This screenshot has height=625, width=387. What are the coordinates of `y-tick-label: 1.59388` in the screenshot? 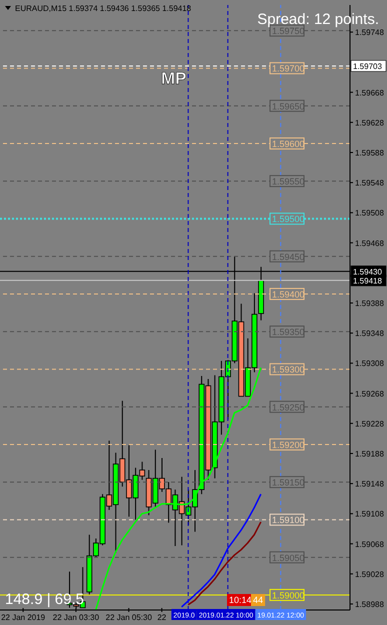 It's located at (369, 303).